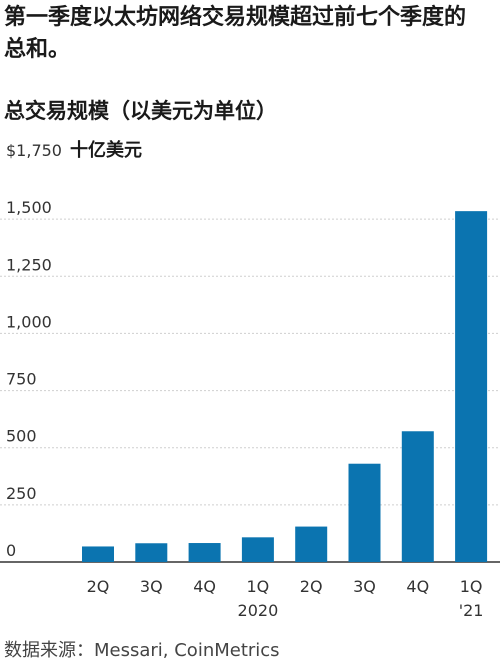 The image size is (500, 666). I want to click on y-tick-label: 250, so click(21, 493).